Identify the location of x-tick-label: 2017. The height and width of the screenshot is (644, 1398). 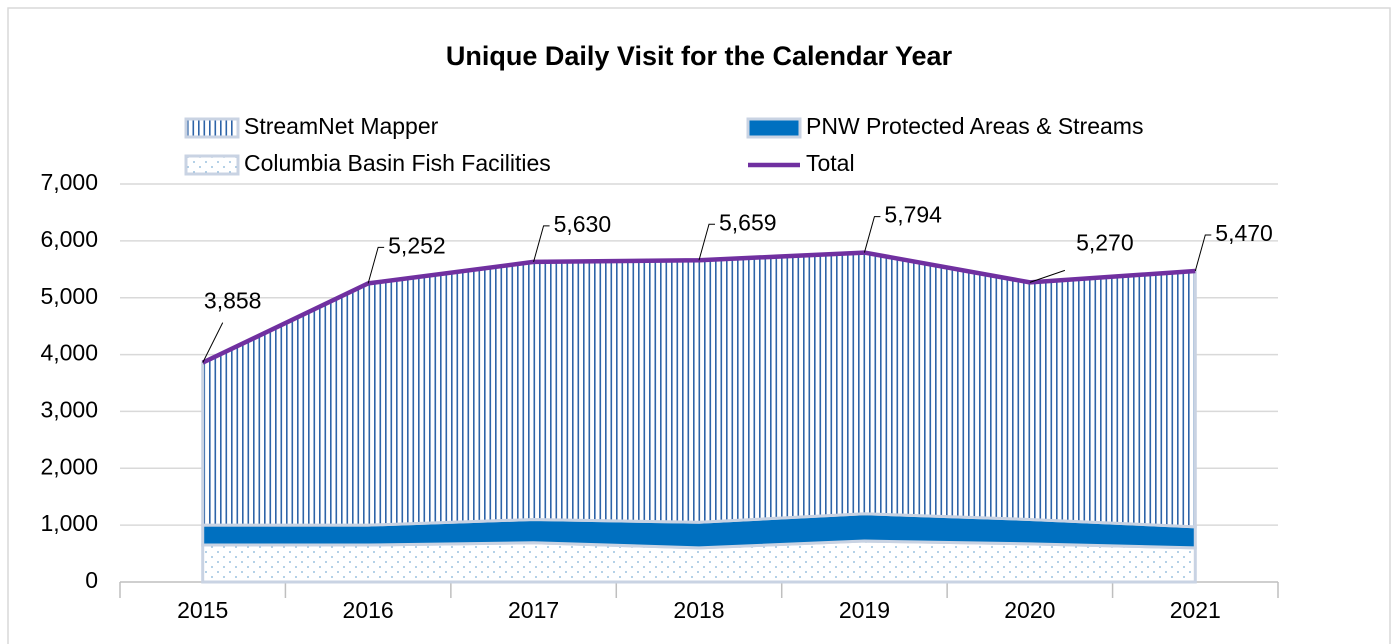
(533, 610).